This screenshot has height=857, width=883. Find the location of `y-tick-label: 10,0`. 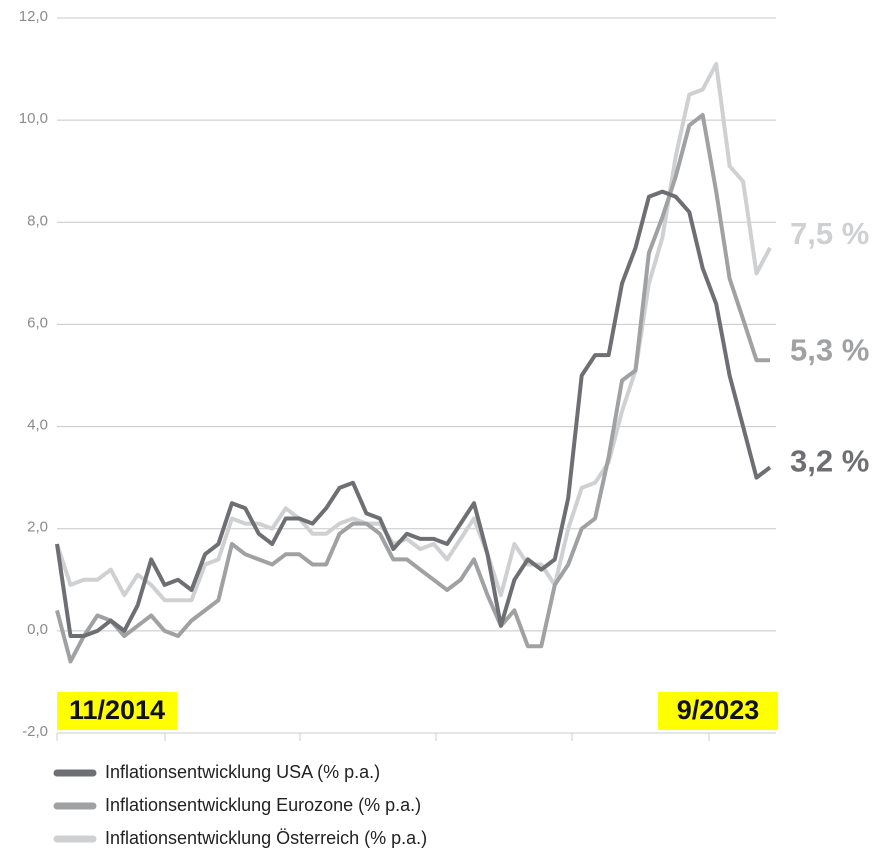

y-tick-label: 10,0 is located at coordinates (33, 118).